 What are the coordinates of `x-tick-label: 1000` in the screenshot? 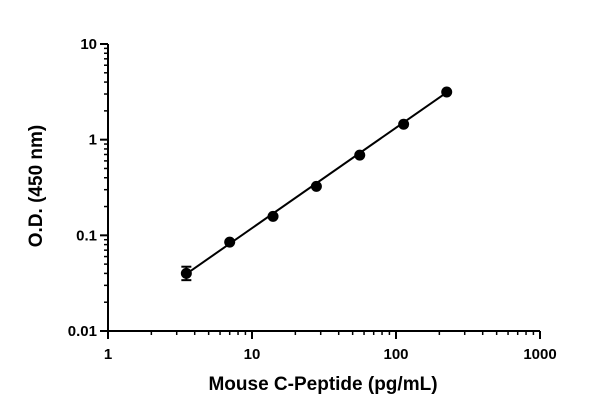 It's located at (539, 354).